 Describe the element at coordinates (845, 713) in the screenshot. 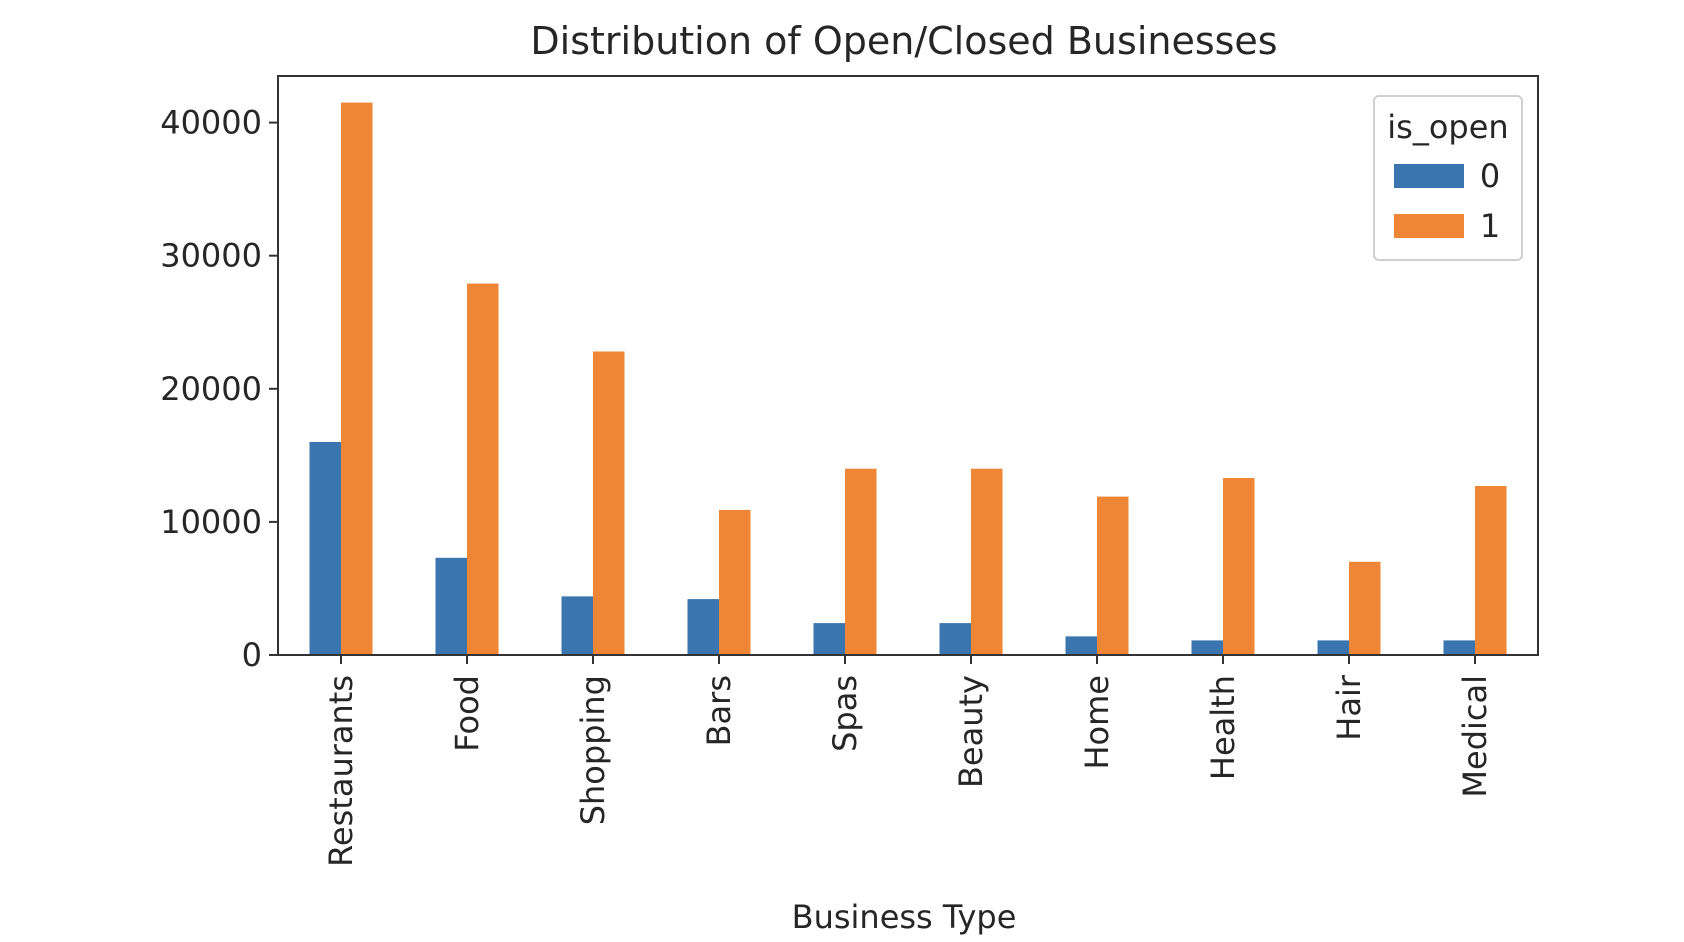

I see `x-tick-label-spas: Spas` at that location.